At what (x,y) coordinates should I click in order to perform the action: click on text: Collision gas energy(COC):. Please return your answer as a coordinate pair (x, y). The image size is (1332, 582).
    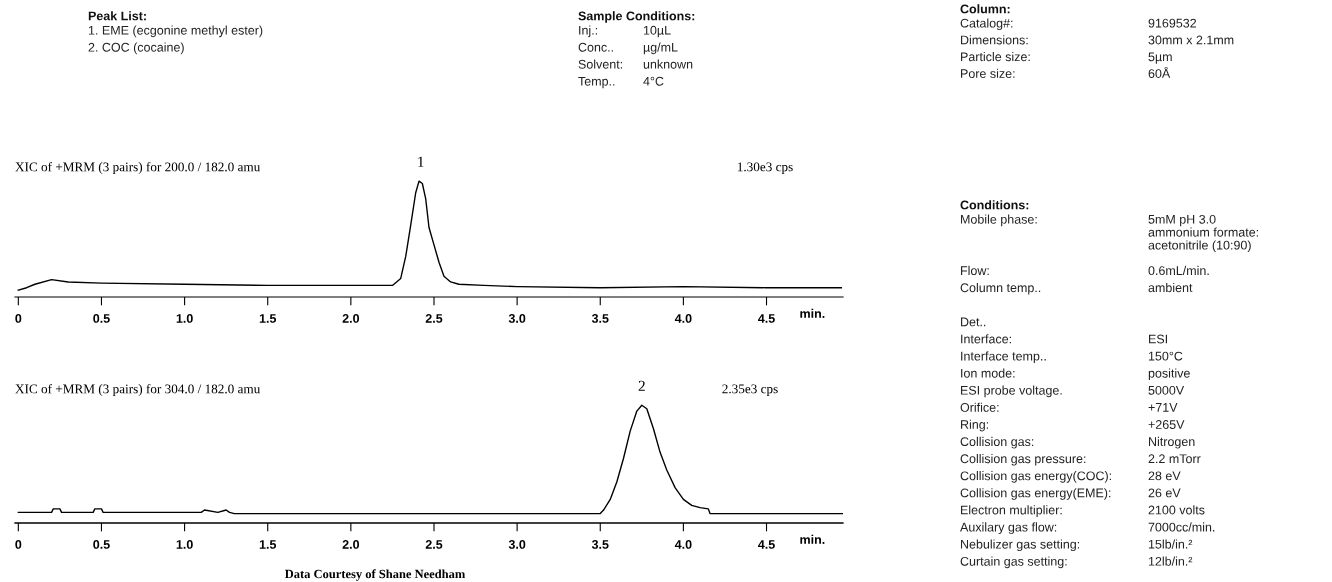
    Looking at the image, I should click on (1035, 477).